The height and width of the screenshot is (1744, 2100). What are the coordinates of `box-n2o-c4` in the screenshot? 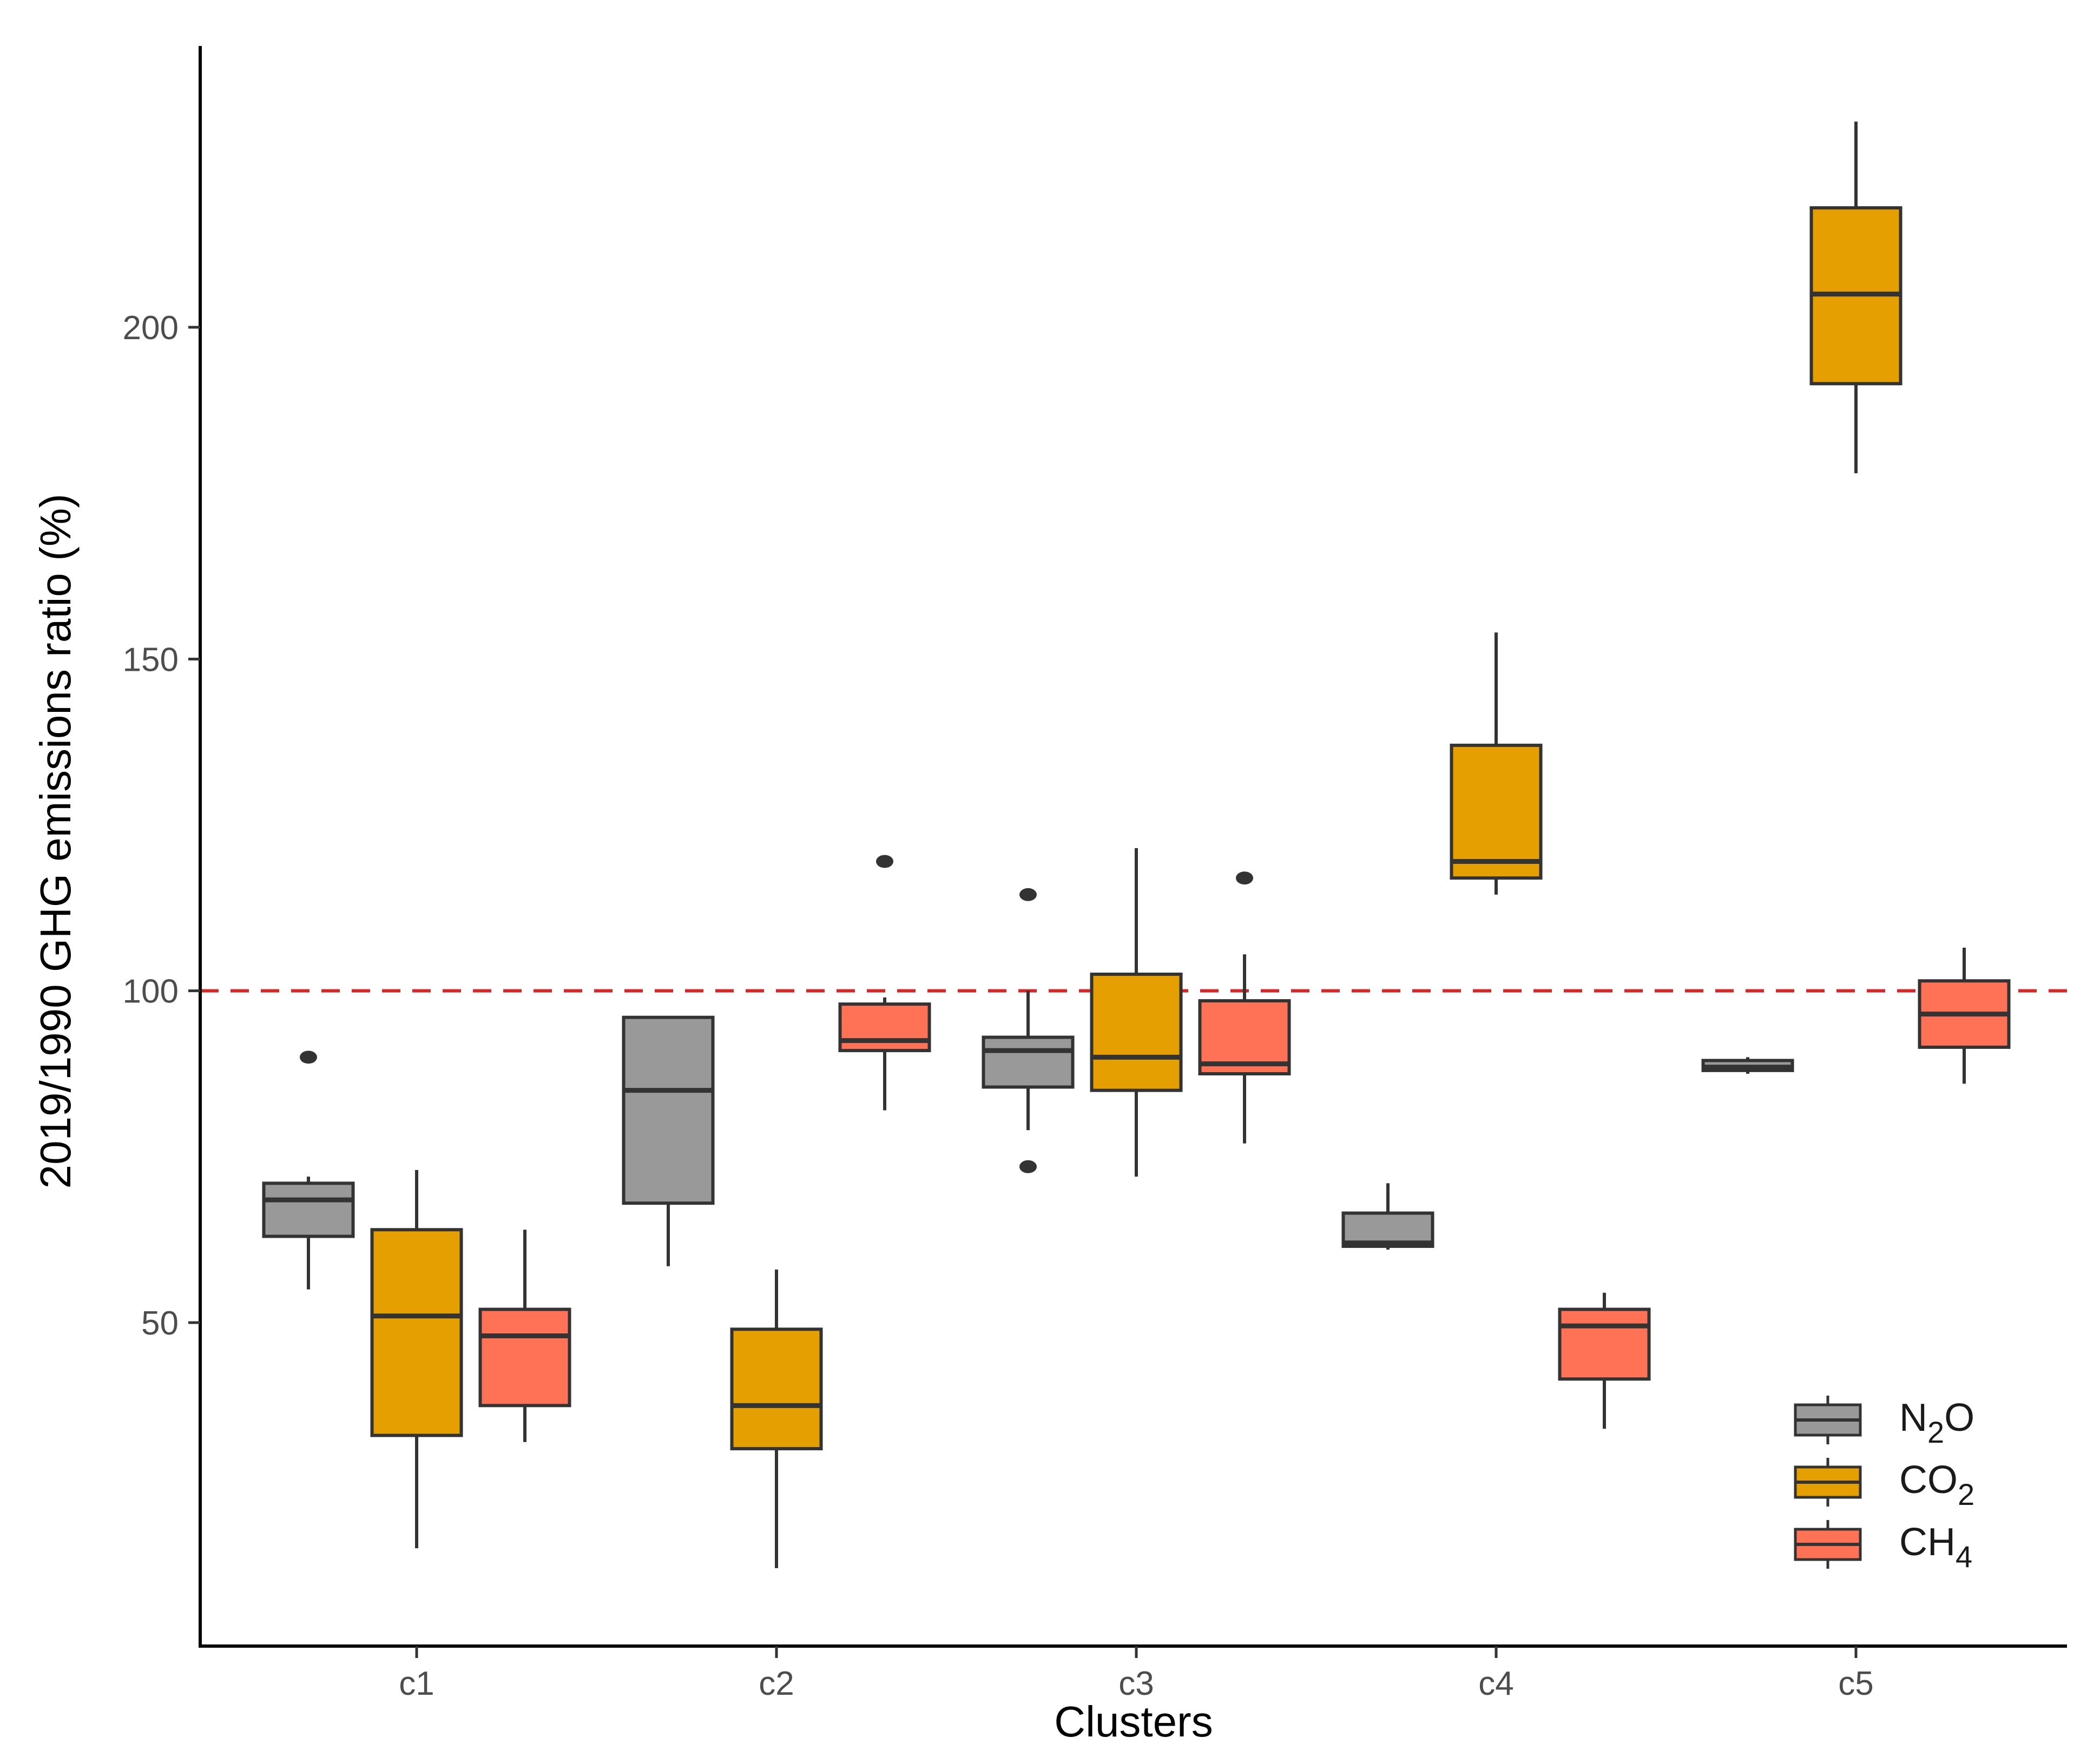 It's located at (1387, 1216).